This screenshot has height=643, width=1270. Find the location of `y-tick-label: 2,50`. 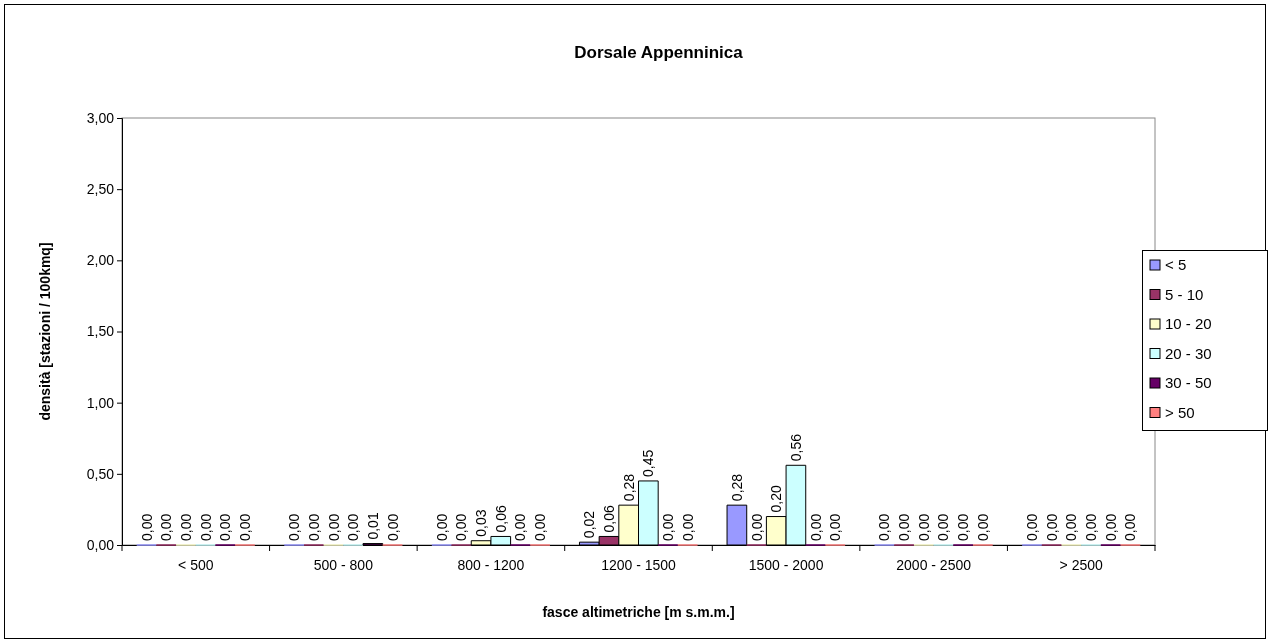

y-tick-label: 2,50 is located at coordinates (100, 189).